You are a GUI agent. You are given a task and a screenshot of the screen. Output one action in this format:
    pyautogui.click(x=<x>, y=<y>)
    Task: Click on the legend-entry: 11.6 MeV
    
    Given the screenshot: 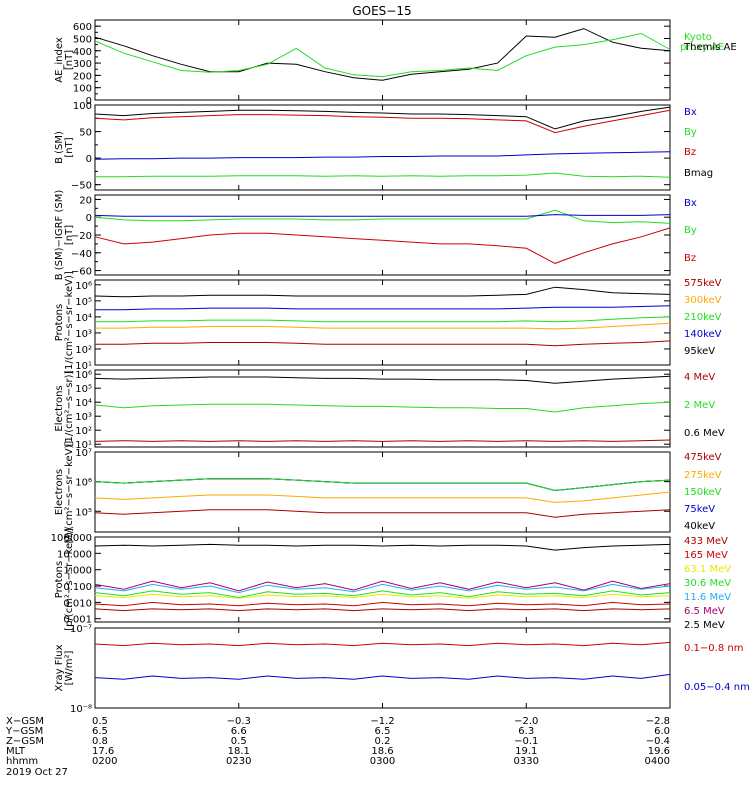 What is the action you would take?
    pyautogui.click(x=707, y=597)
    